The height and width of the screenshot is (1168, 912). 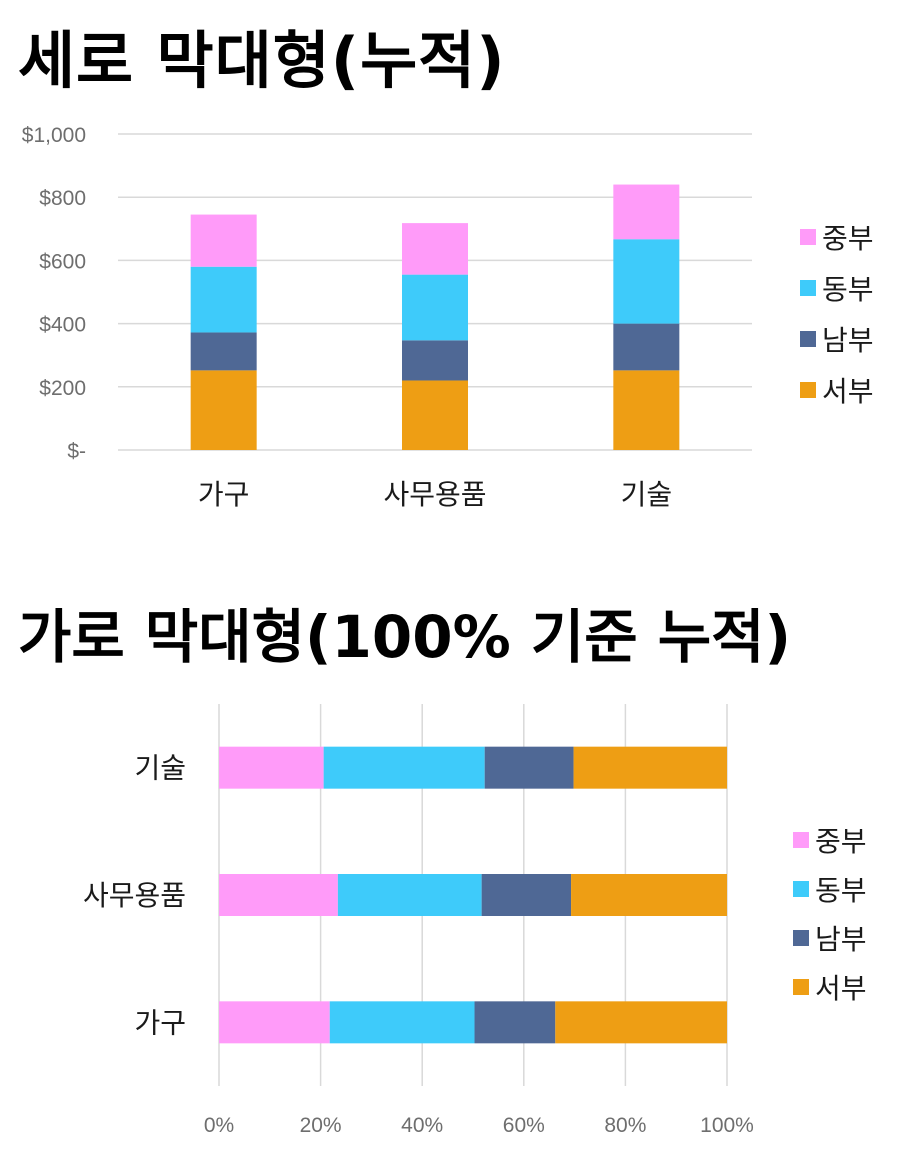 What do you see at coordinates (62, 325) in the screenshot?
I see `y-tick-label: $400` at bounding box center [62, 325].